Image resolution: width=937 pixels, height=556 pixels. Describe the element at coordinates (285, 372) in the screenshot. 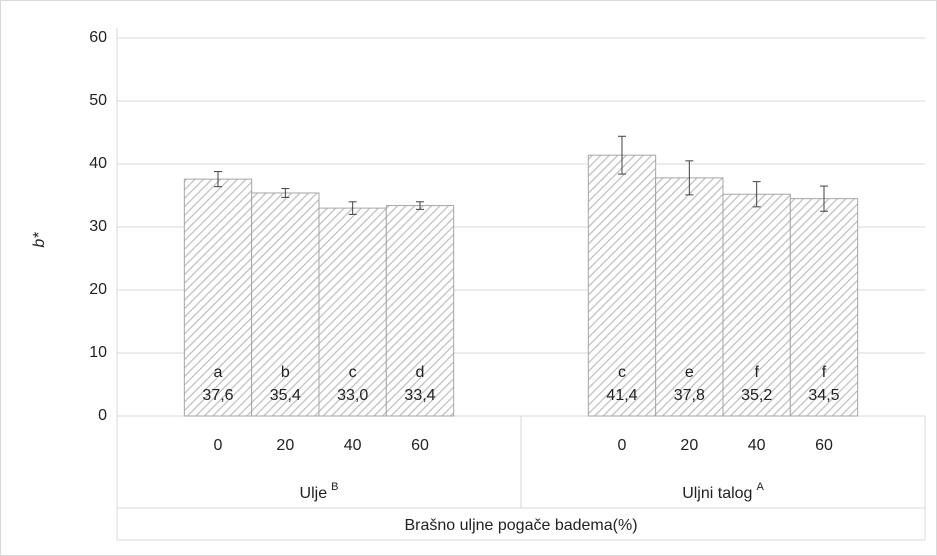

I see `significance-letter: b` at that location.